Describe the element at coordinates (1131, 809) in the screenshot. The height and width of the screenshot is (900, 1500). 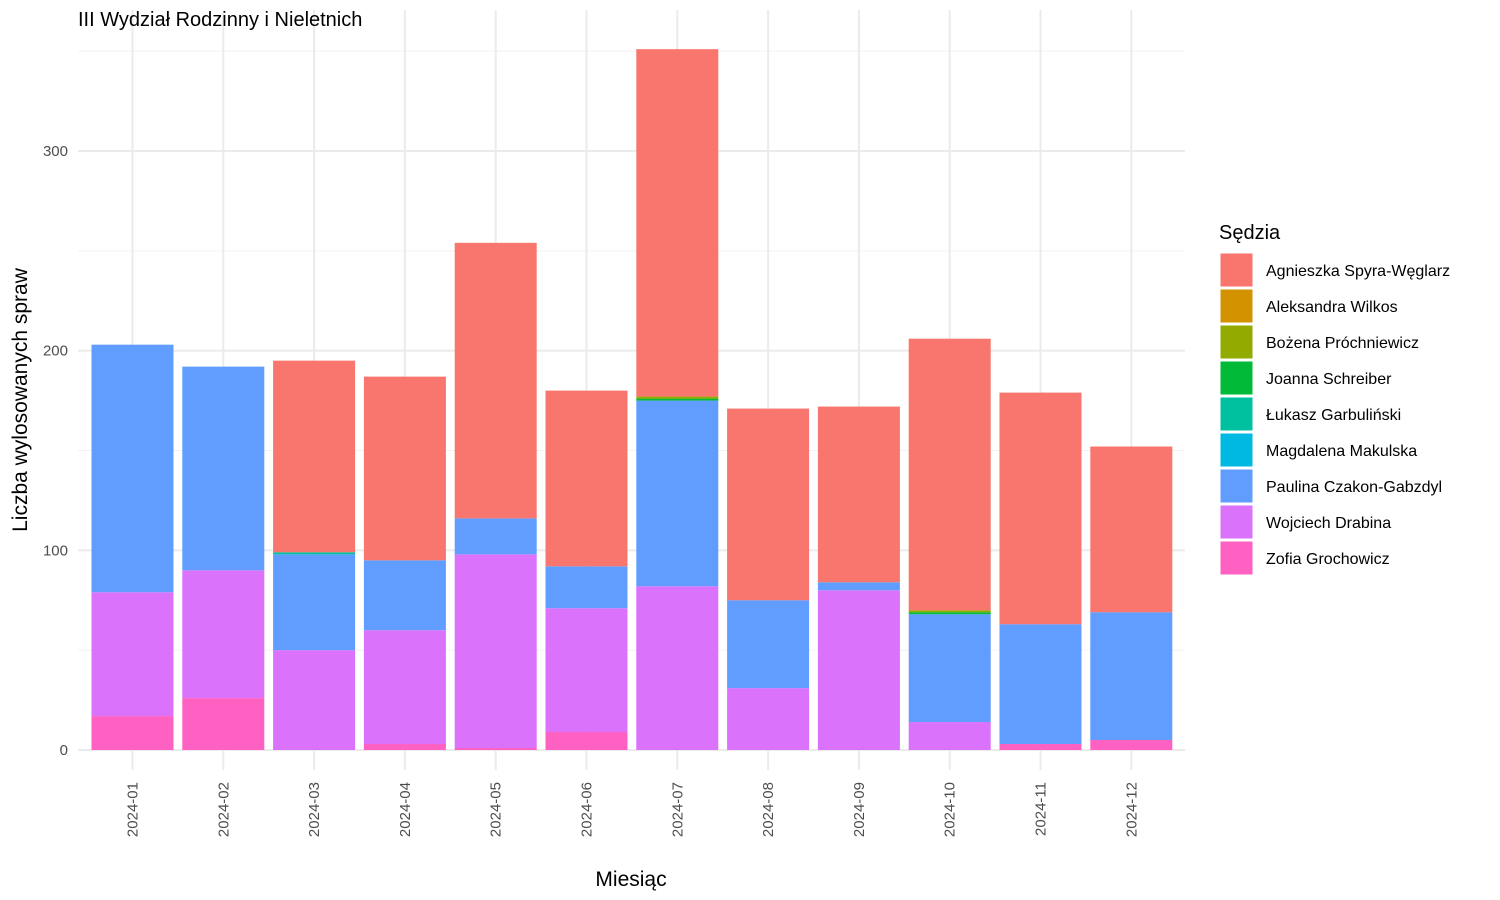
I see `x-tick-label: 2024-12` at that location.